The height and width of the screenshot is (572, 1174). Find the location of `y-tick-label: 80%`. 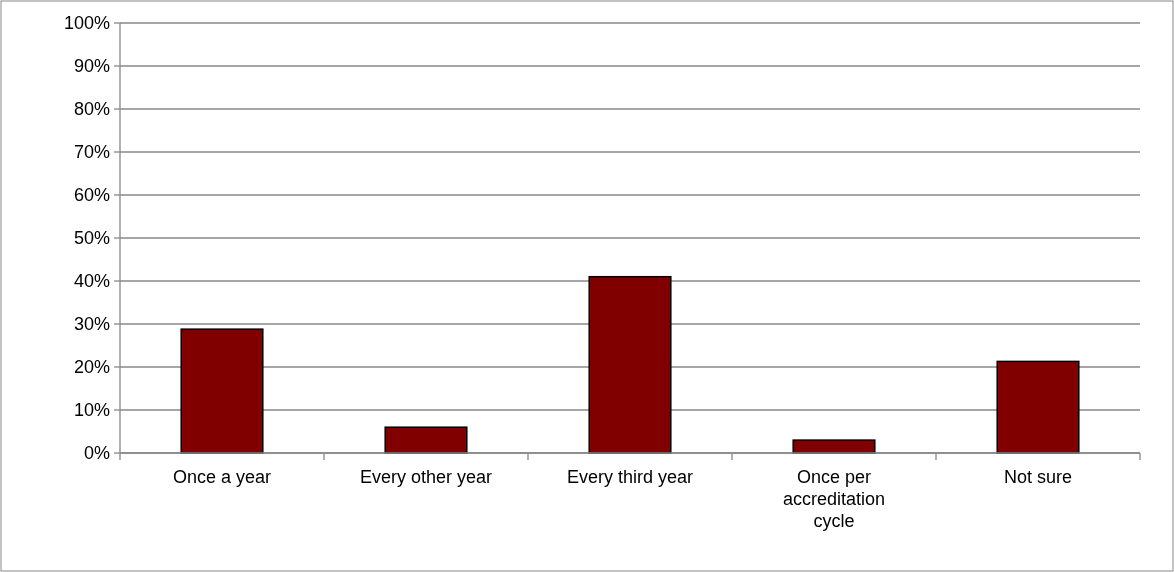

y-tick-label: 80% is located at coordinates (91, 109).